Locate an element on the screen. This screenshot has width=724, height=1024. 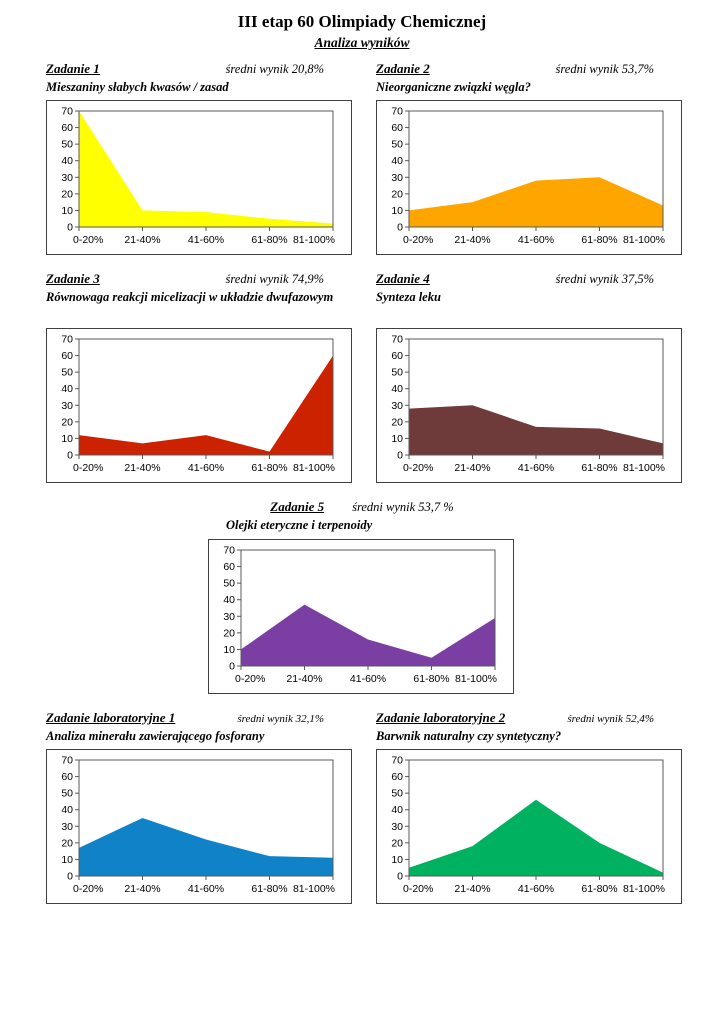
task-subtitle: Mieszaniny słabych kwasów / zasad is located at coordinates (137, 87).